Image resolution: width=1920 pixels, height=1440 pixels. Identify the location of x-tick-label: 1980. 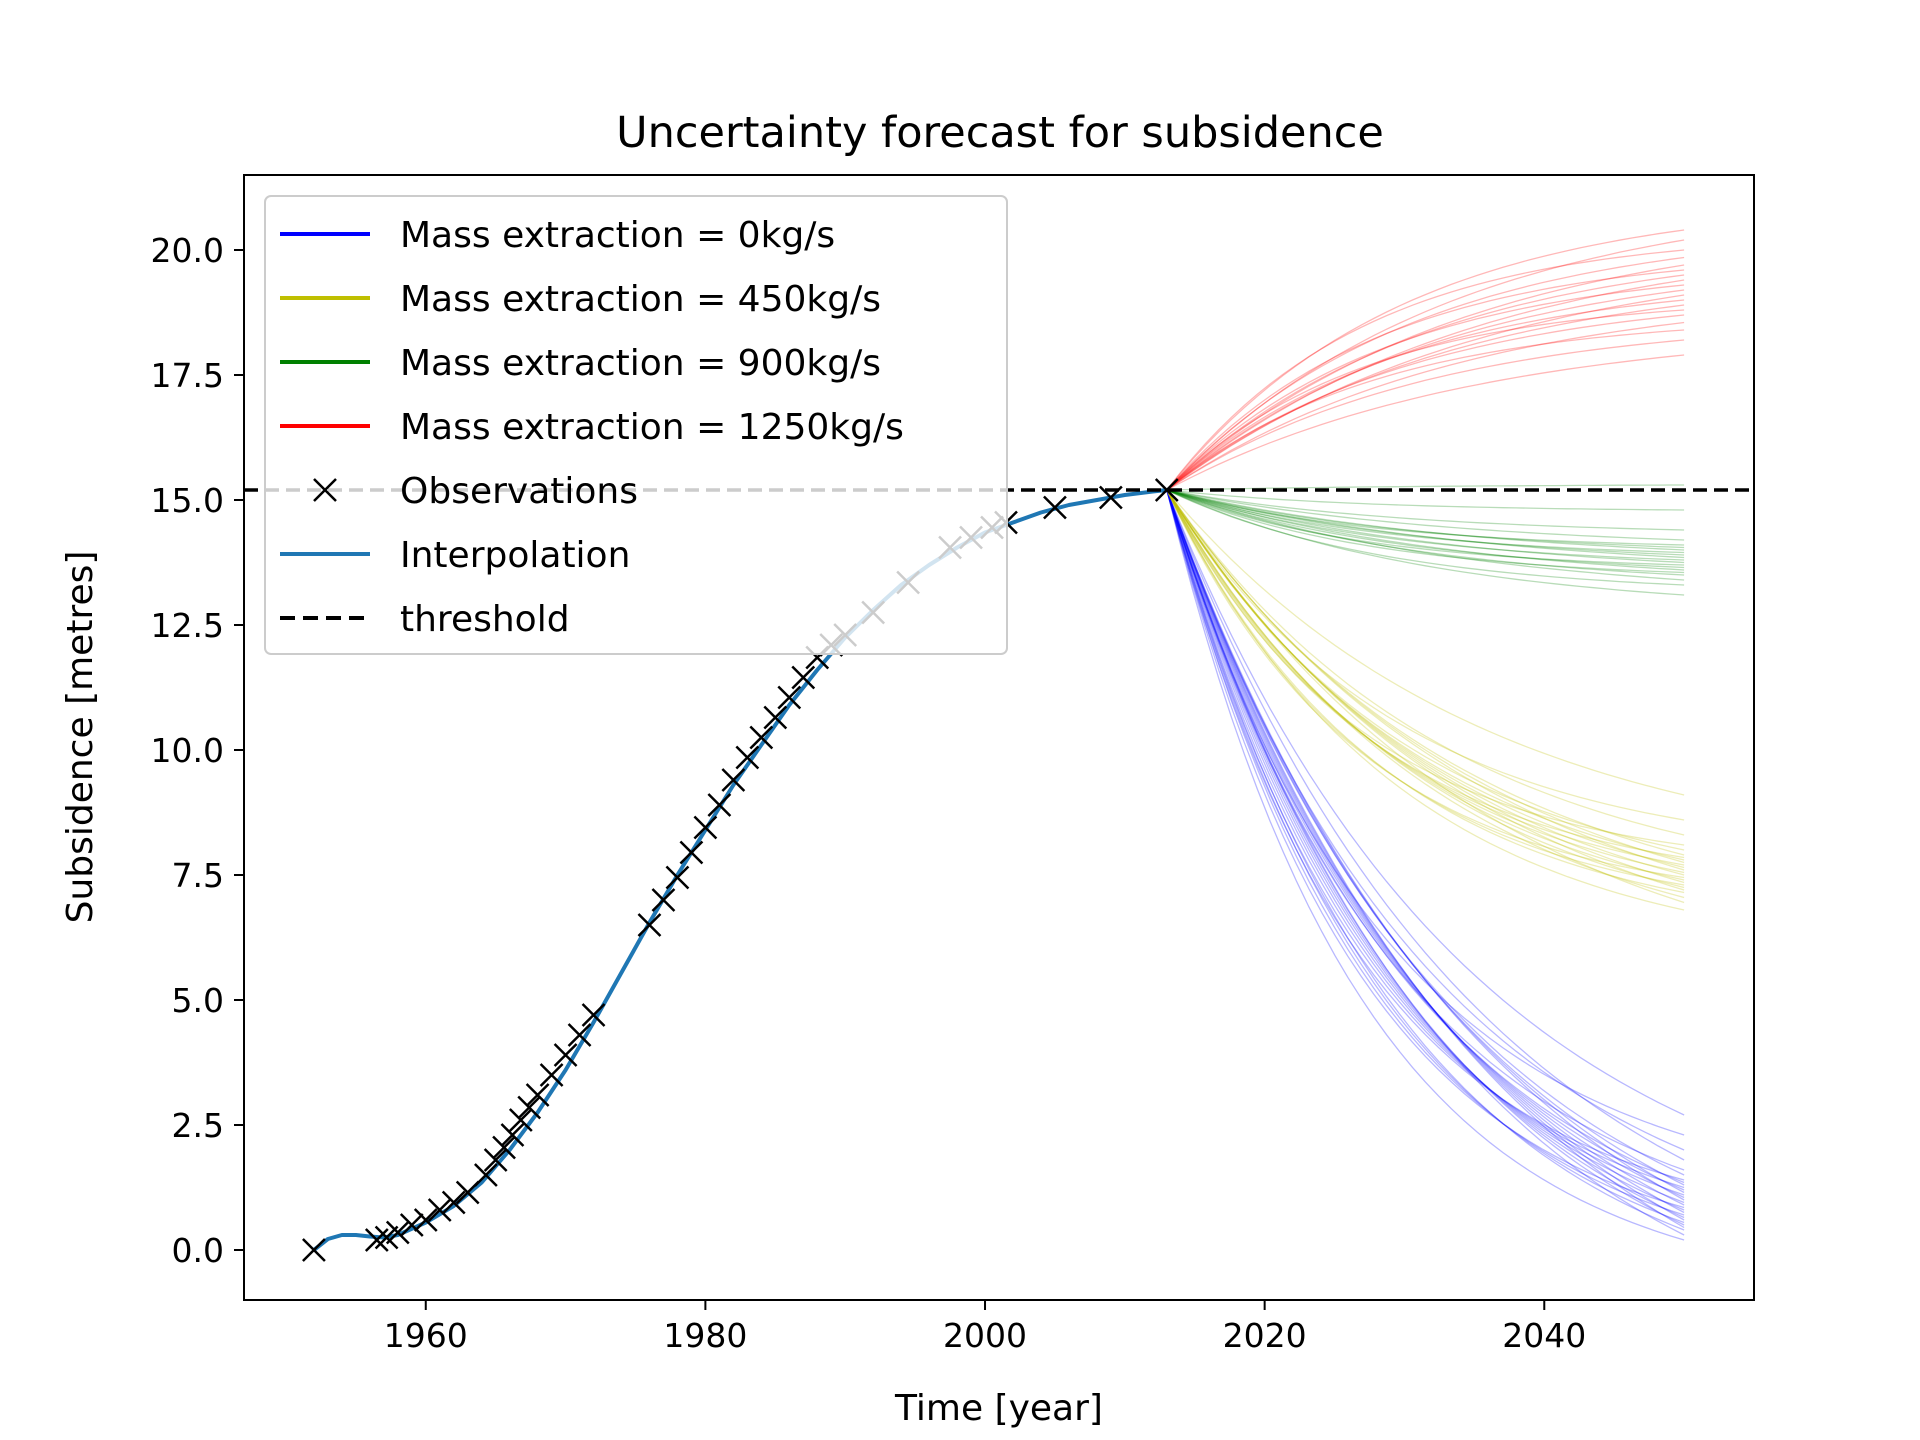
(705, 1335).